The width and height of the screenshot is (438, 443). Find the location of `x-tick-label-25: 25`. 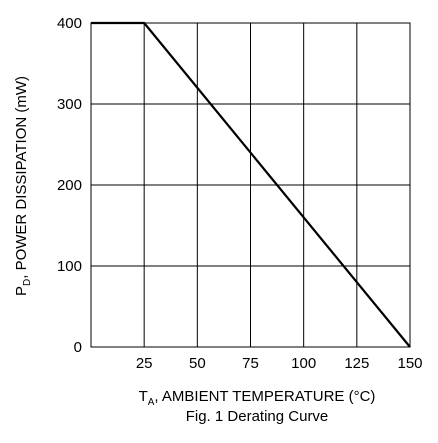

x-tick-label-25: 25 is located at coordinates (144, 363).